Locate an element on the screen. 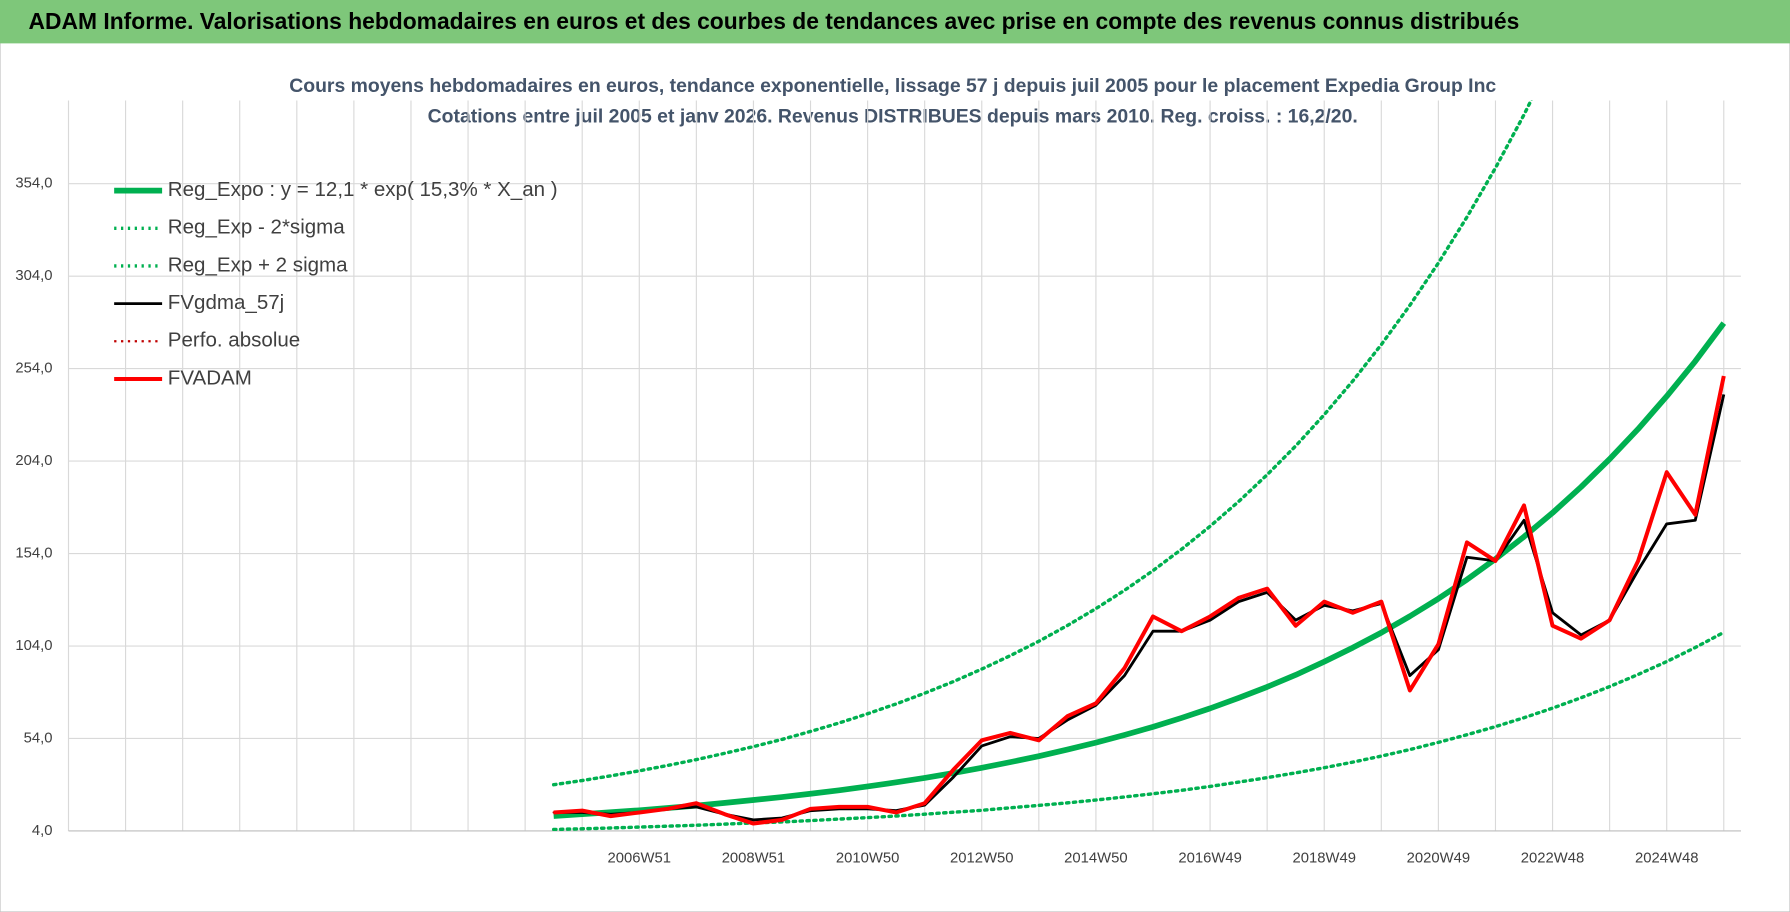 The image size is (1790, 912). y-tick-label: 54,0 is located at coordinates (38, 738).